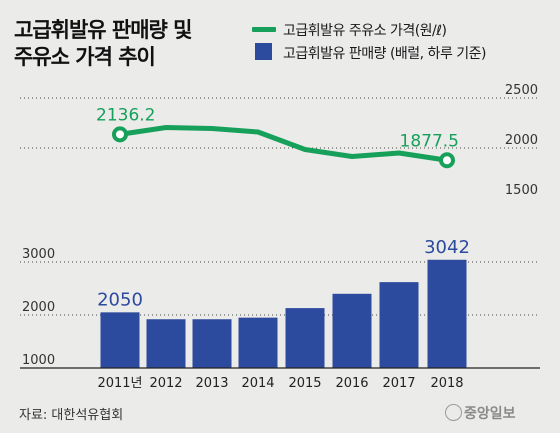  Describe the element at coordinates (38, 360) in the screenshot. I see `bar-y-tick-label: 1000` at that location.